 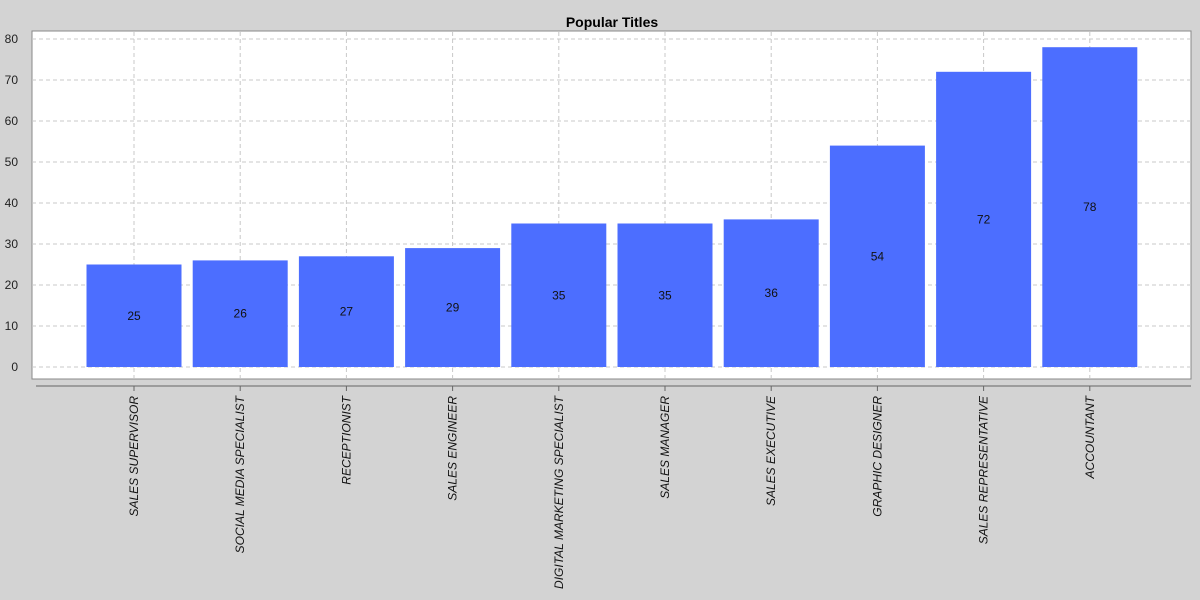 What do you see at coordinates (1090, 436) in the screenshot?
I see `x-tick-label: ACCOUNTANT` at bounding box center [1090, 436].